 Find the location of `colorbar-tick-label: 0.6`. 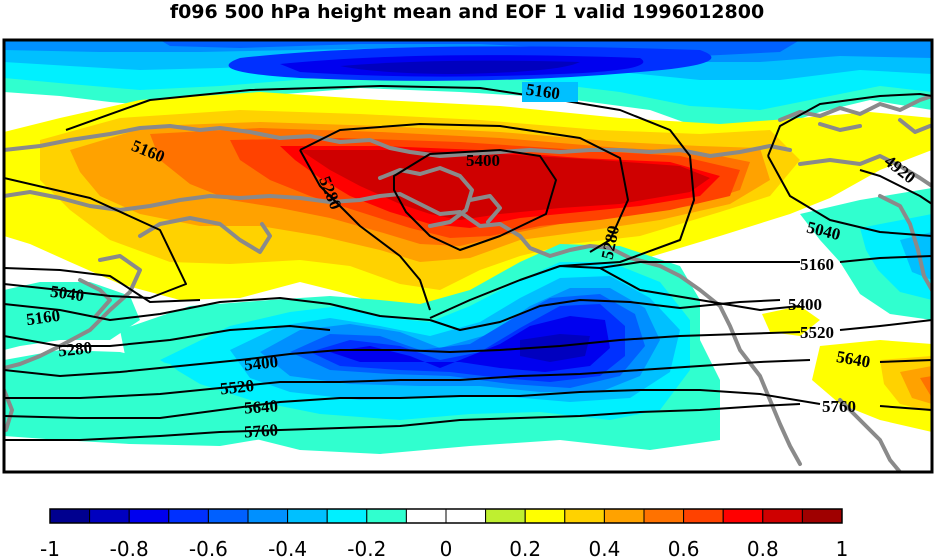

colorbar-tick-label: 0.6 is located at coordinates (684, 547).